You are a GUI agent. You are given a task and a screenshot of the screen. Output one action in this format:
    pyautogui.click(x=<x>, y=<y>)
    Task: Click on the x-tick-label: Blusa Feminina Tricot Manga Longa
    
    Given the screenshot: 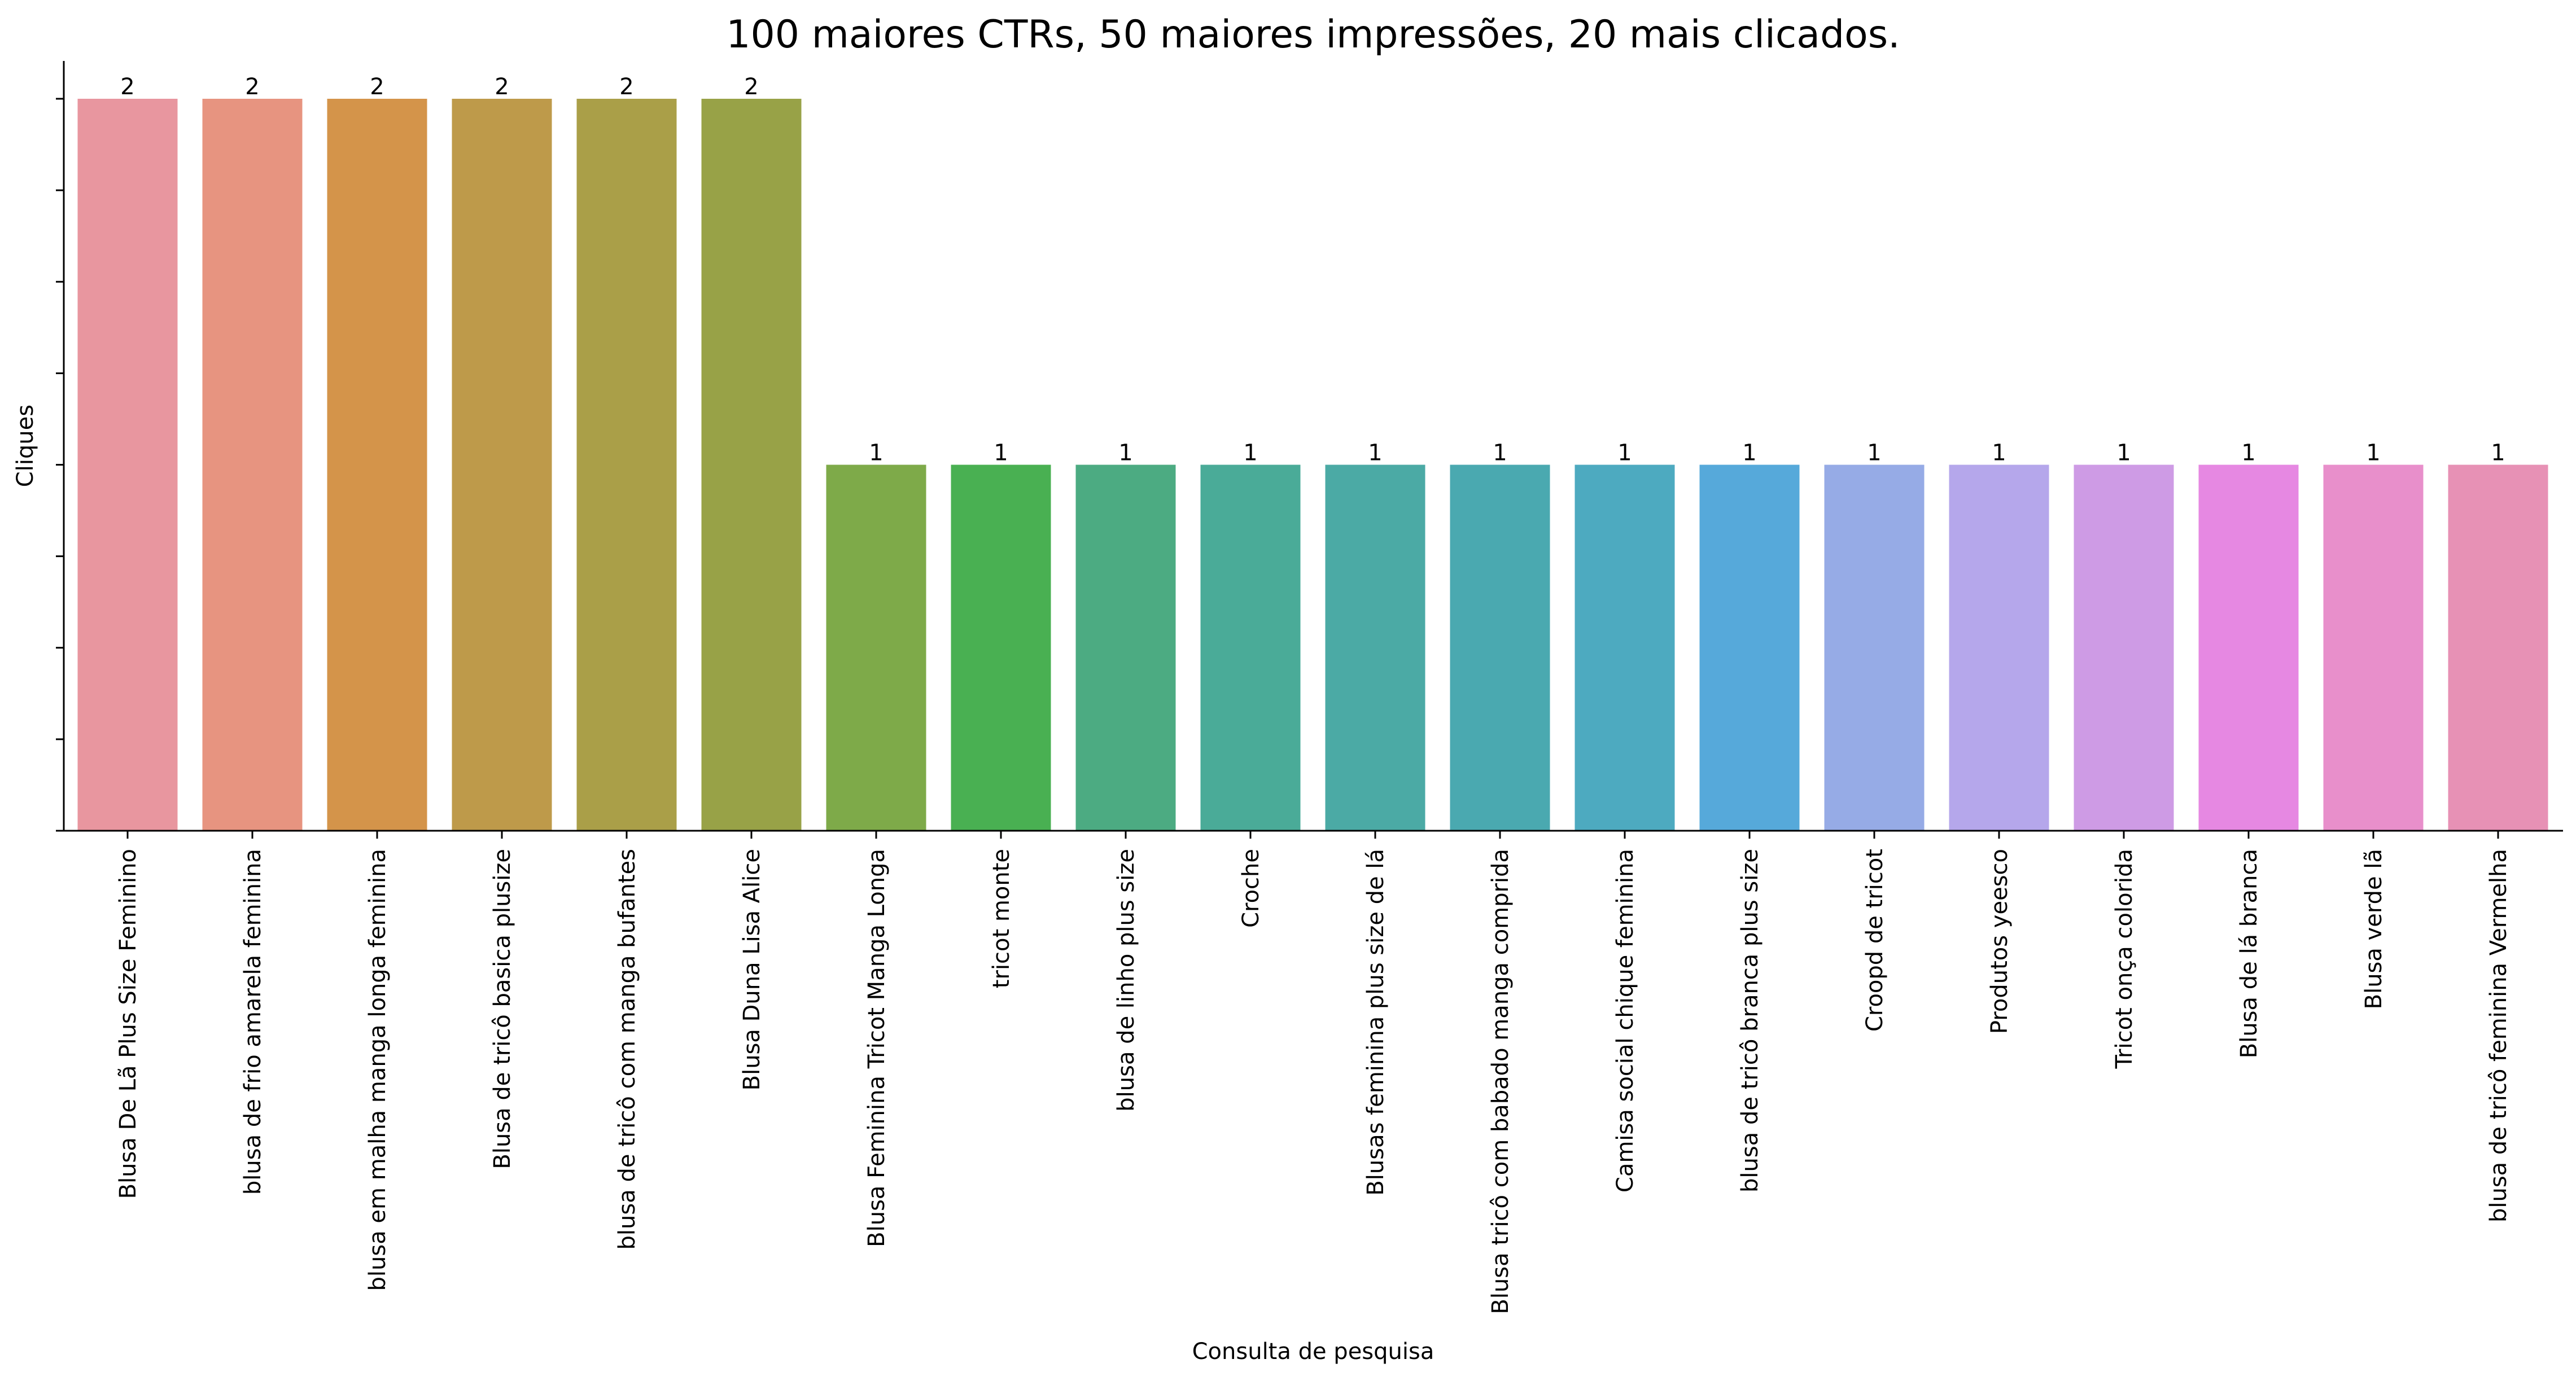 What is the action you would take?
    pyautogui.click(x=877, y=1048)
    